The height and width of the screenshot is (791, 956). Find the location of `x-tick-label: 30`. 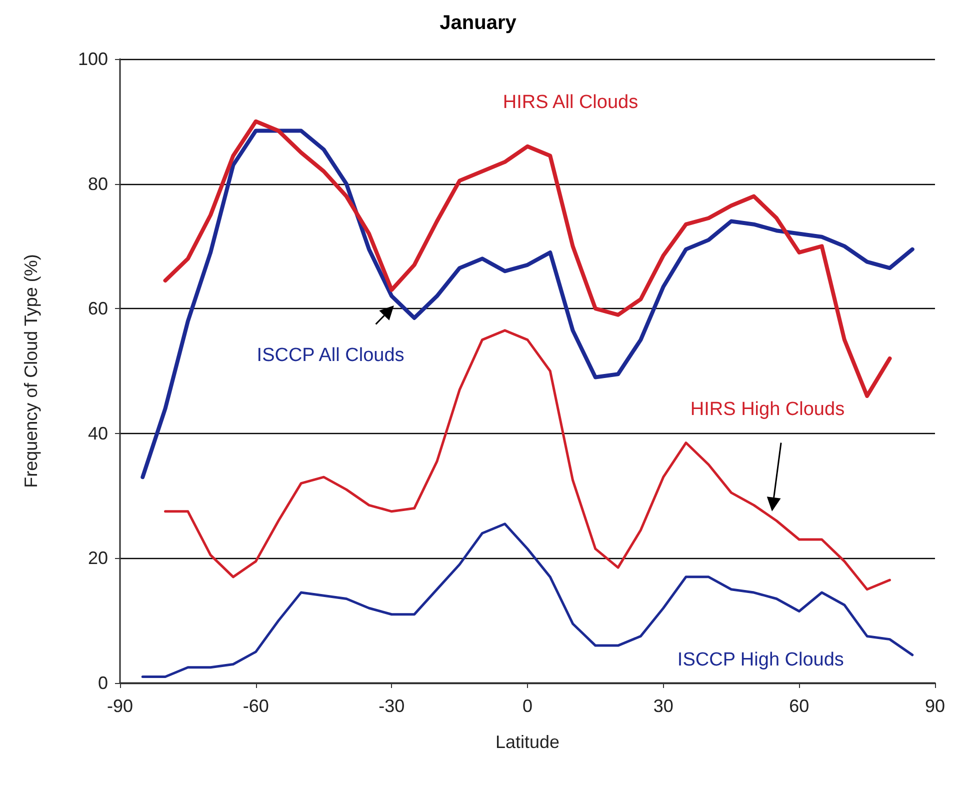

x-tick-label: 30 is located at coordinates (663, 706).